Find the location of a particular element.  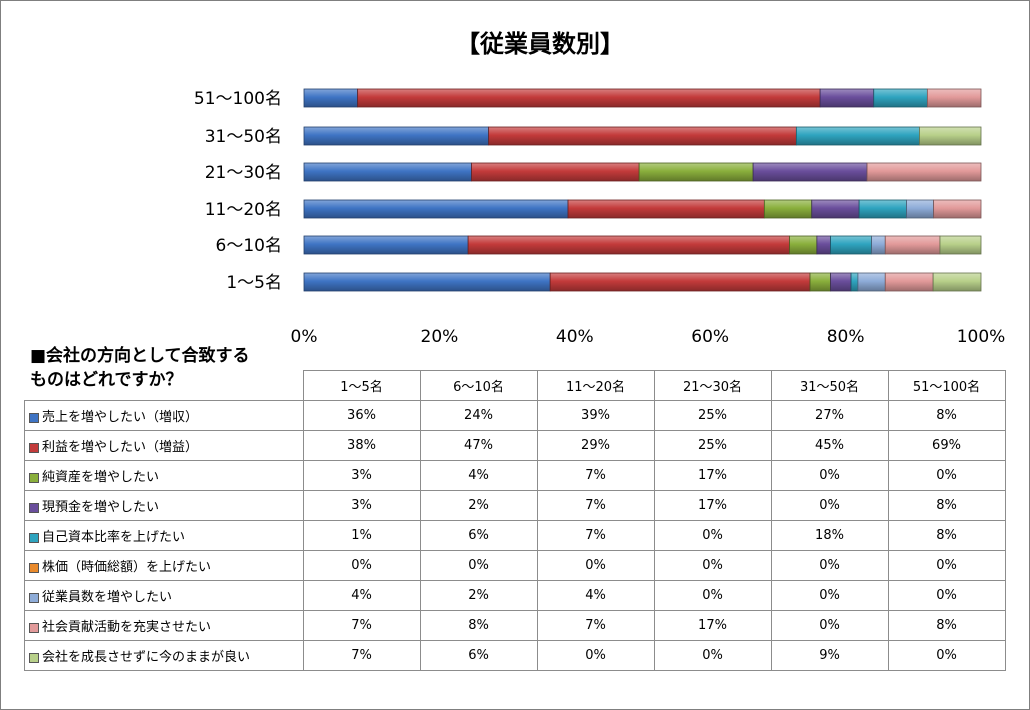

table-row: 自己資本比率を上げたい 1% 6% 7% 0% 18% 8% is located at coordinates (515, 535).